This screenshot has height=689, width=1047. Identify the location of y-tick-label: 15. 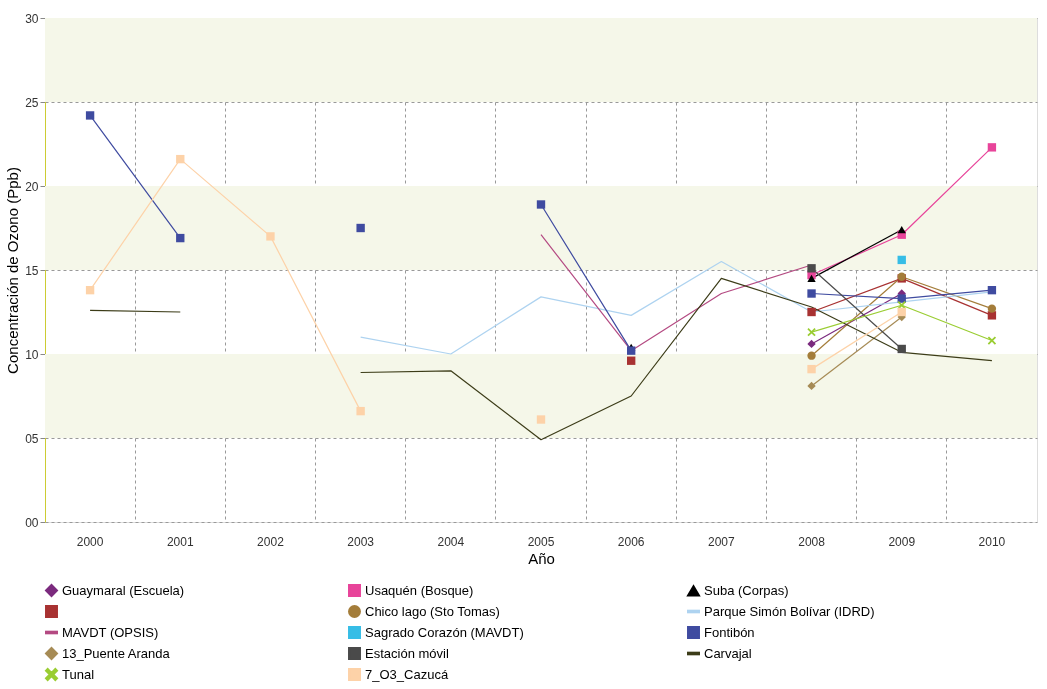
(32, 270).